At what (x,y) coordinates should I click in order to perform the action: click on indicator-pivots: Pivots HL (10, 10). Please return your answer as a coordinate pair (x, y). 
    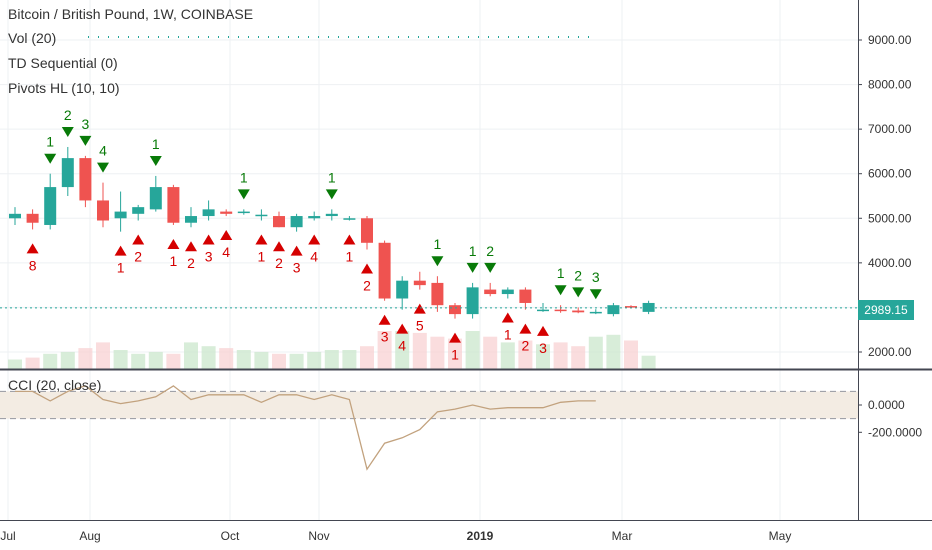
    Looking at the image, I should click on (64, 88).